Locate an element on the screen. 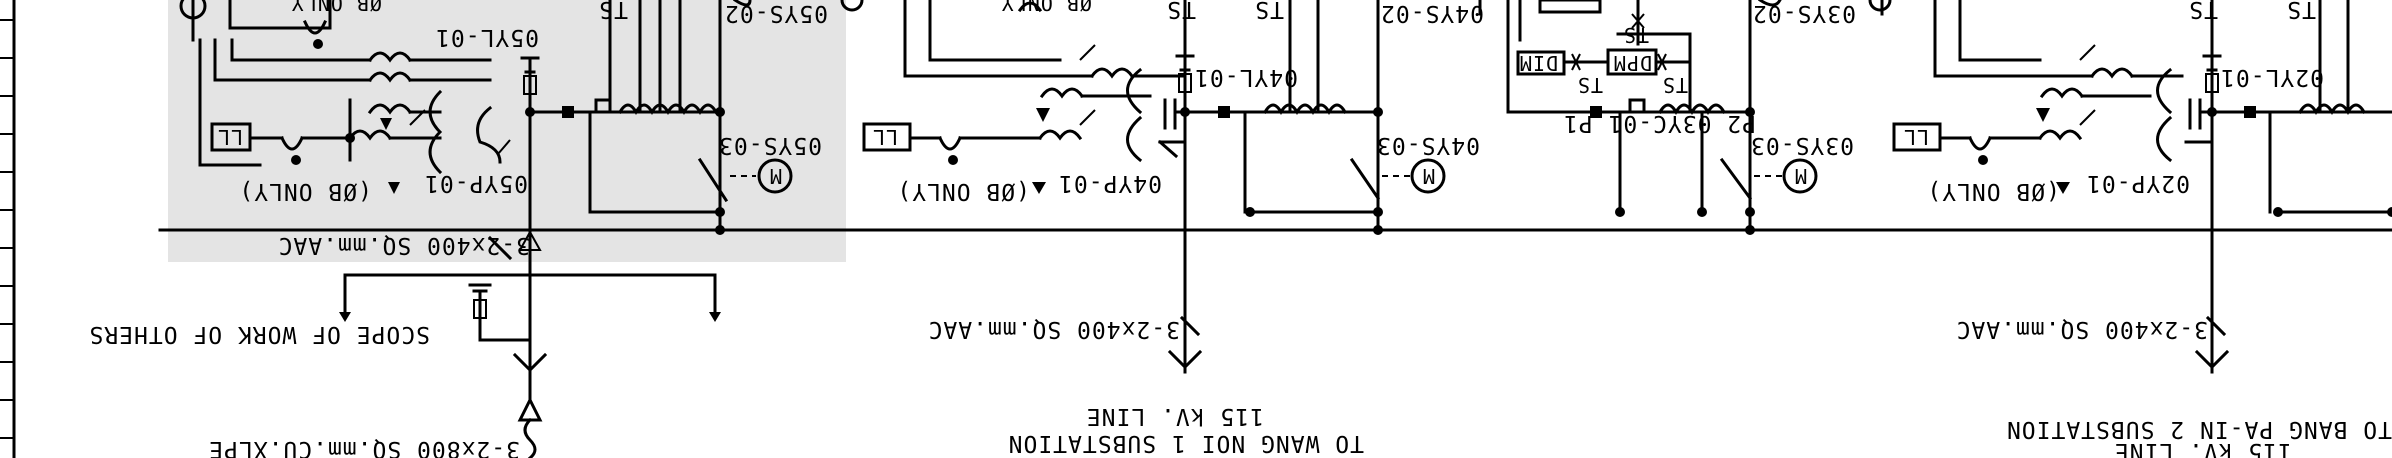 This screenshot has height=458, width=2392. bay03-dim-label: DIM is located at coordinates (1538, 63).